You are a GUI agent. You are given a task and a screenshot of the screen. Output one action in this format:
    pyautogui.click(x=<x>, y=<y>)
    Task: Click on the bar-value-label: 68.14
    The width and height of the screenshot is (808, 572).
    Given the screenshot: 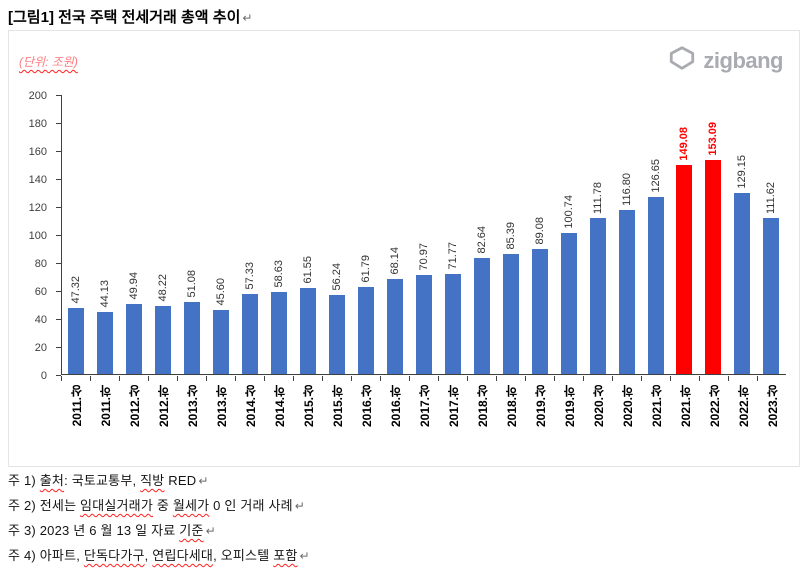 What is the action you would take?
    pyautogui.click(x=394, y=261)
    